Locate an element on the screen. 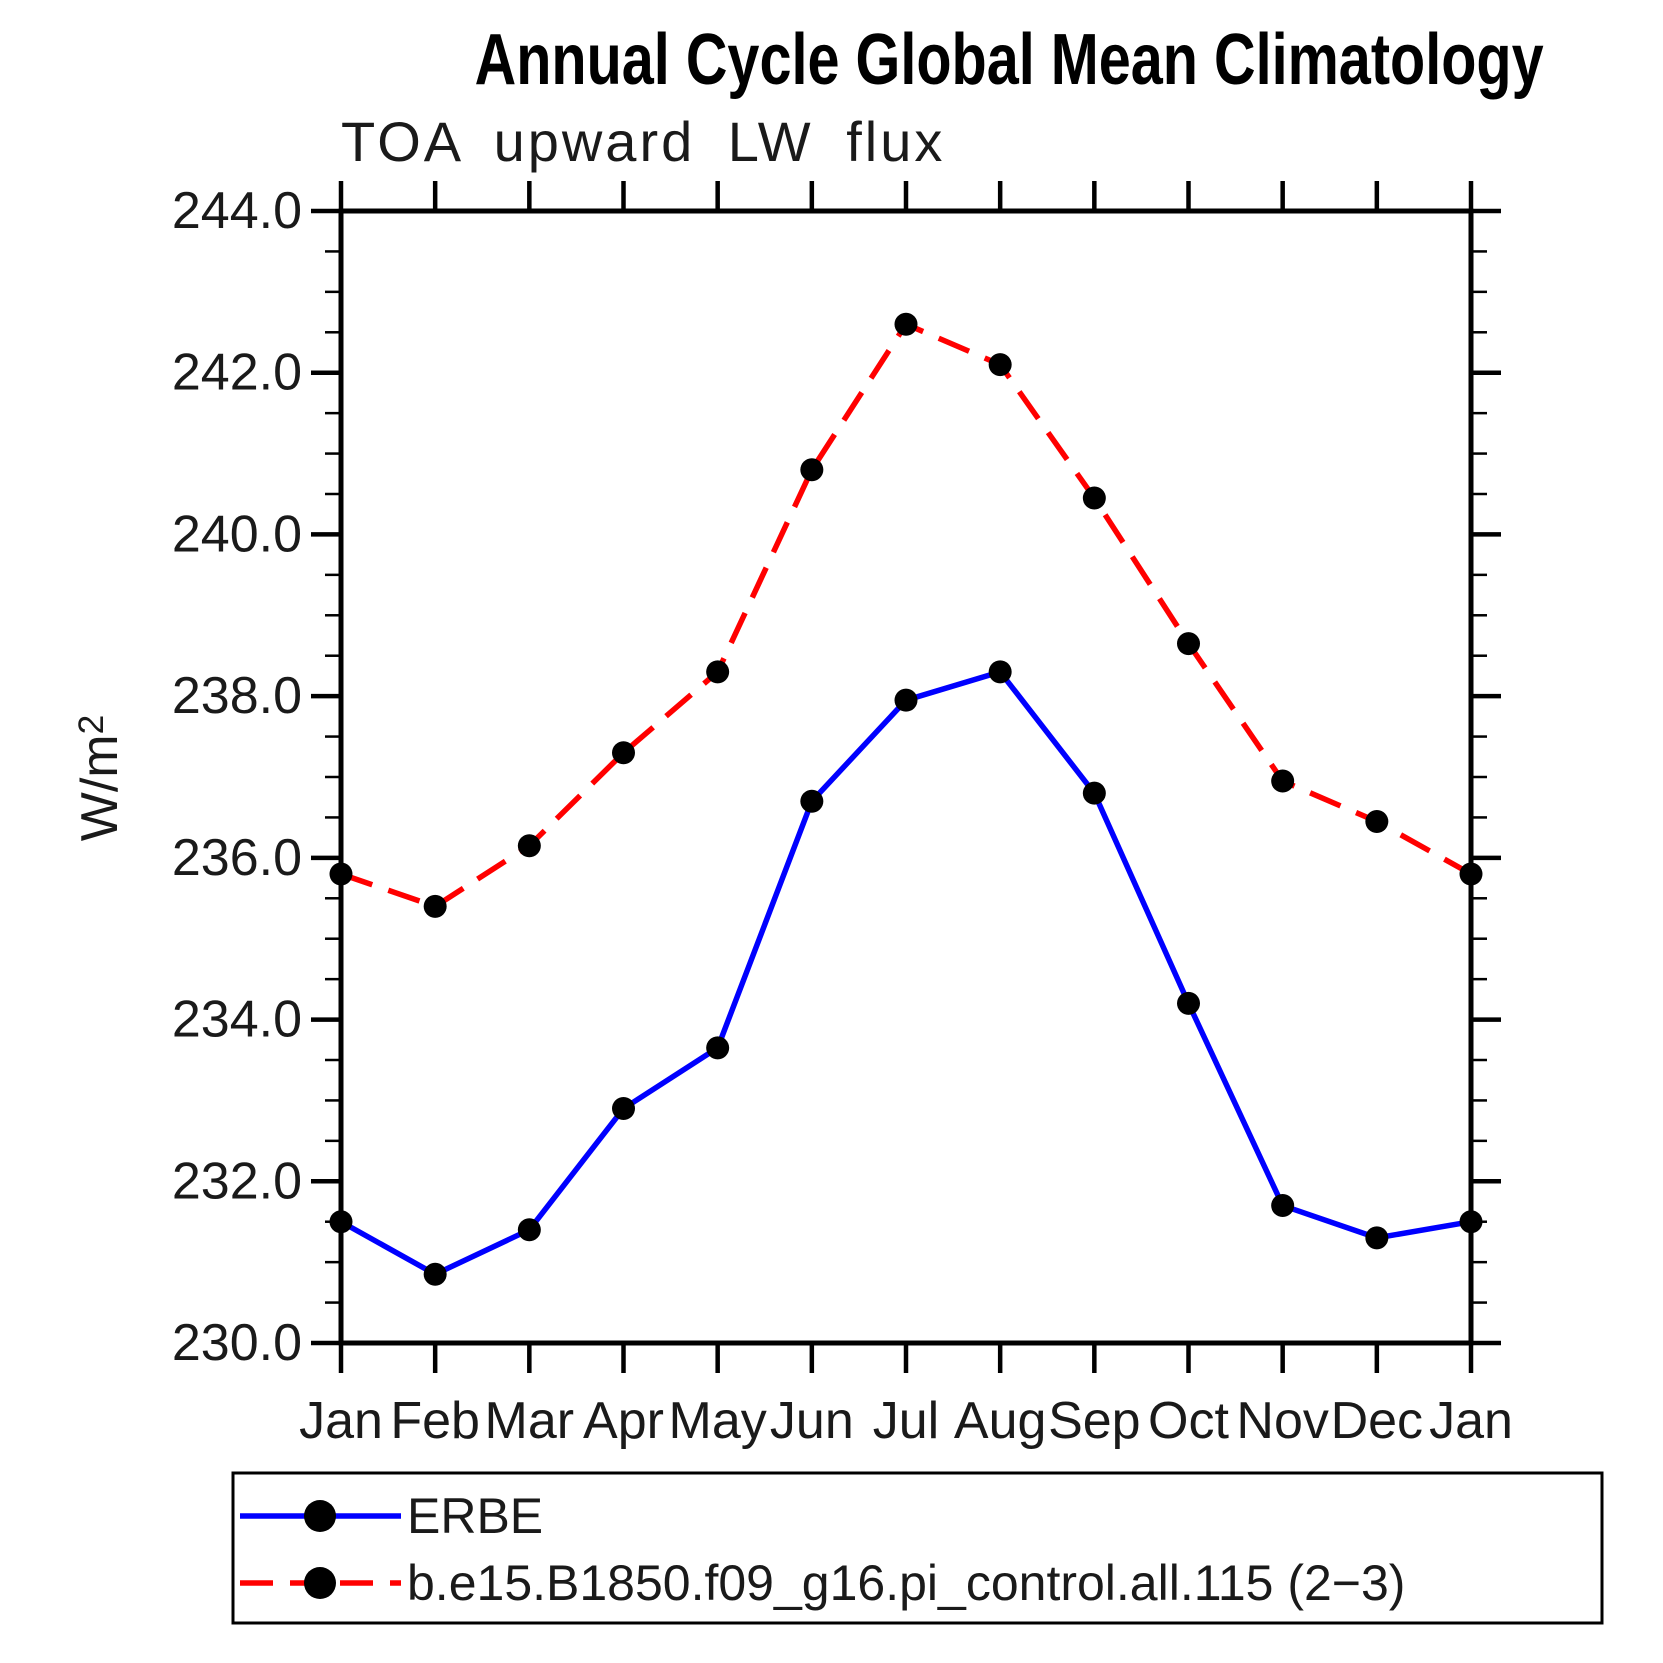 Image resolution: width=1663 pixels, height=1663 pixels. y-tick-label: 230.0 is located at coordinates (237, 1343).